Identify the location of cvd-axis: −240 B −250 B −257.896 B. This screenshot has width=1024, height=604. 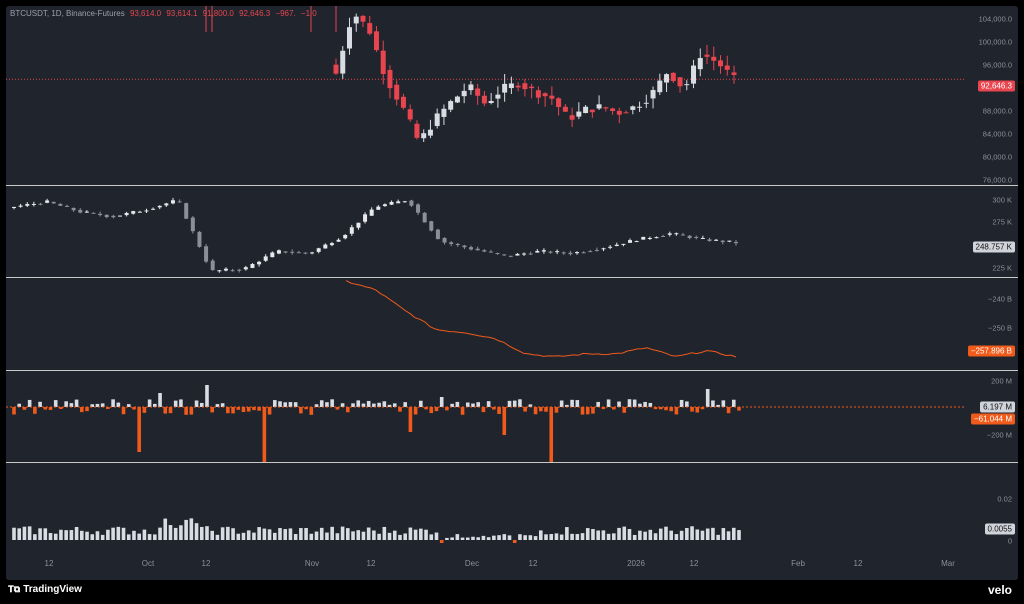
(991, 324).